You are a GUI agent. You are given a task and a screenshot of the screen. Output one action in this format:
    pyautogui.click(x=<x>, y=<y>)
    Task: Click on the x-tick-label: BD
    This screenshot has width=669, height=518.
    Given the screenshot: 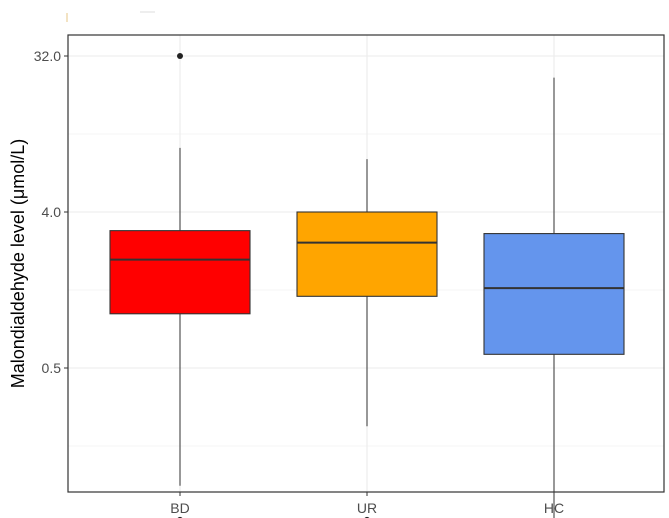 What is the action you would take?
    pyautogui.click(x=179, y=508)
    